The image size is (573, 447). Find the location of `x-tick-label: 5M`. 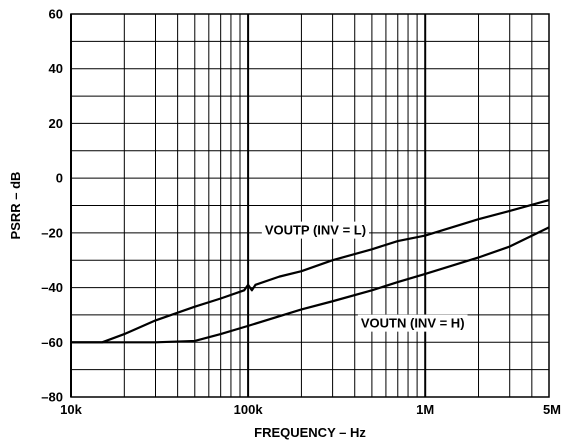

x-tick-label: 5M is located at coordinates (552, 409).